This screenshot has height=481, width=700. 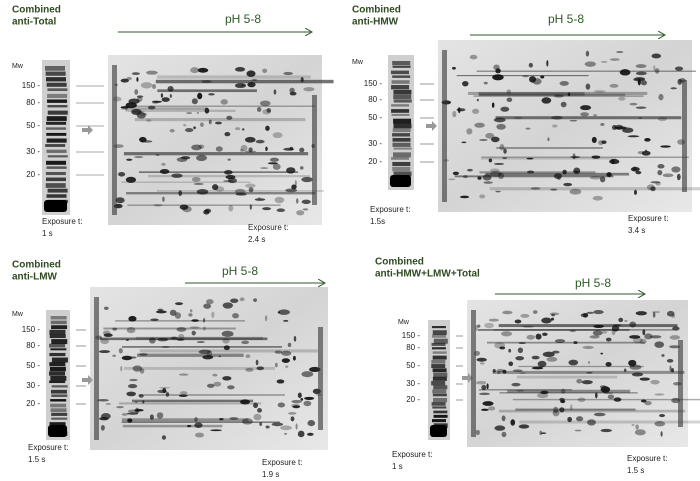 I want to click on marker-label: 20 -, so click(x=33, y=174).